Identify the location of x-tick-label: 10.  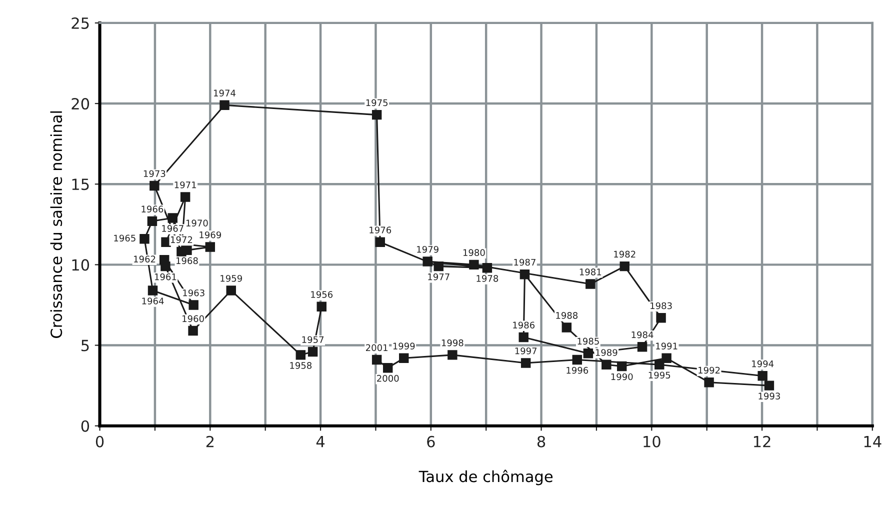
(652, 442).